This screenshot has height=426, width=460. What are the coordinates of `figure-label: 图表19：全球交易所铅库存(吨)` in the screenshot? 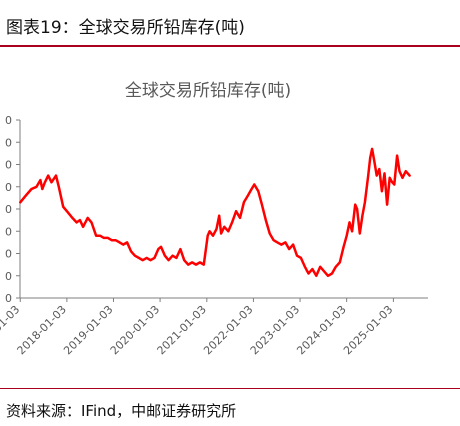 It's located at (125, 28).